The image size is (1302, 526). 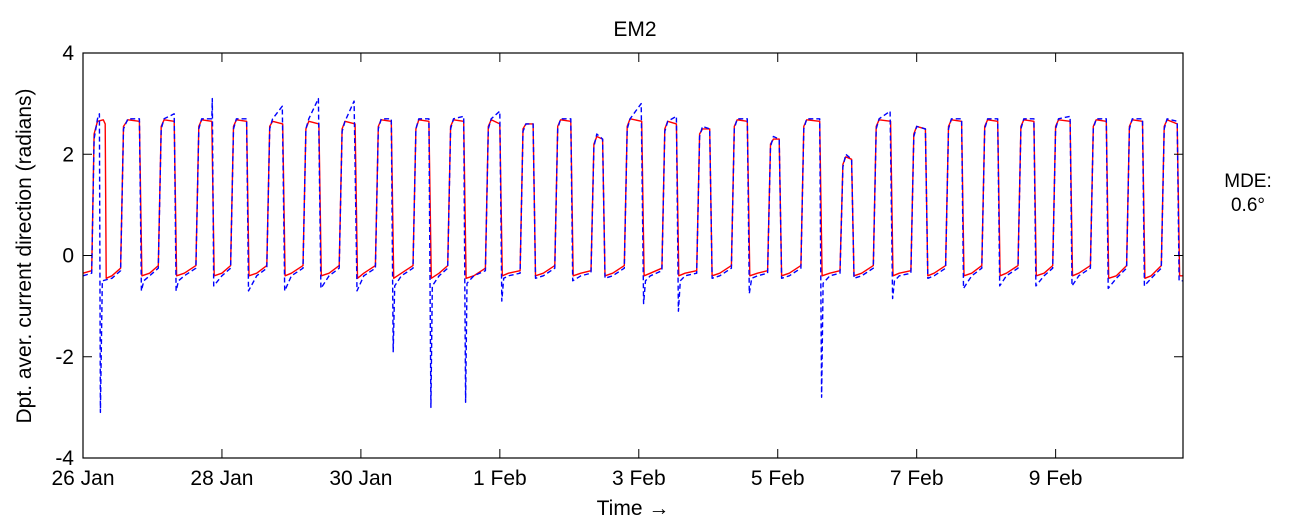 I want to click on x-tick-label: 5 Feb, so click(x=778, y=478).